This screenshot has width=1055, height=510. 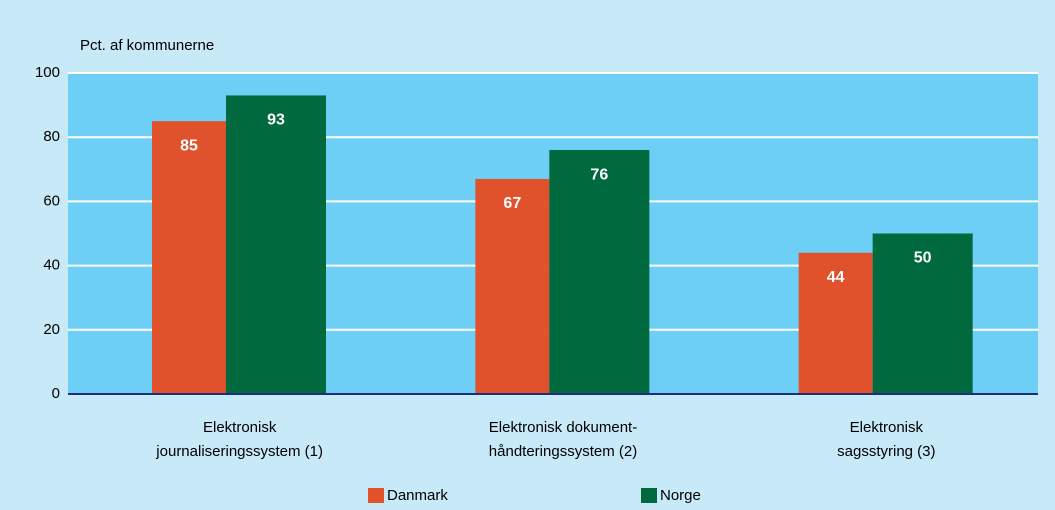 I want to click on x-tick-label: Elektronisk journaliseringssystem (1), so click(x=239, y=439).